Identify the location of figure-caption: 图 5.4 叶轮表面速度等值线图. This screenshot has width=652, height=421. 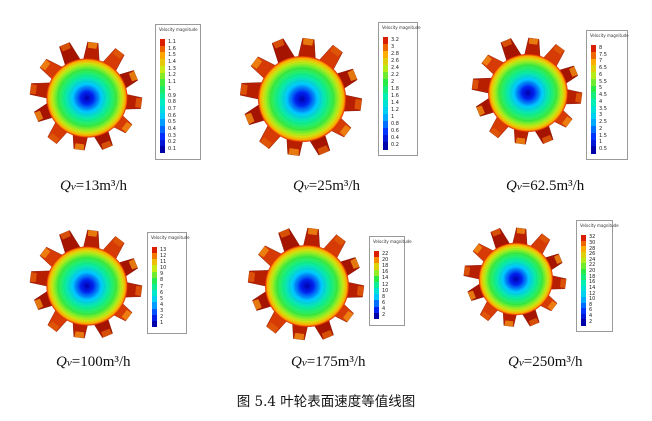
(326, 402).